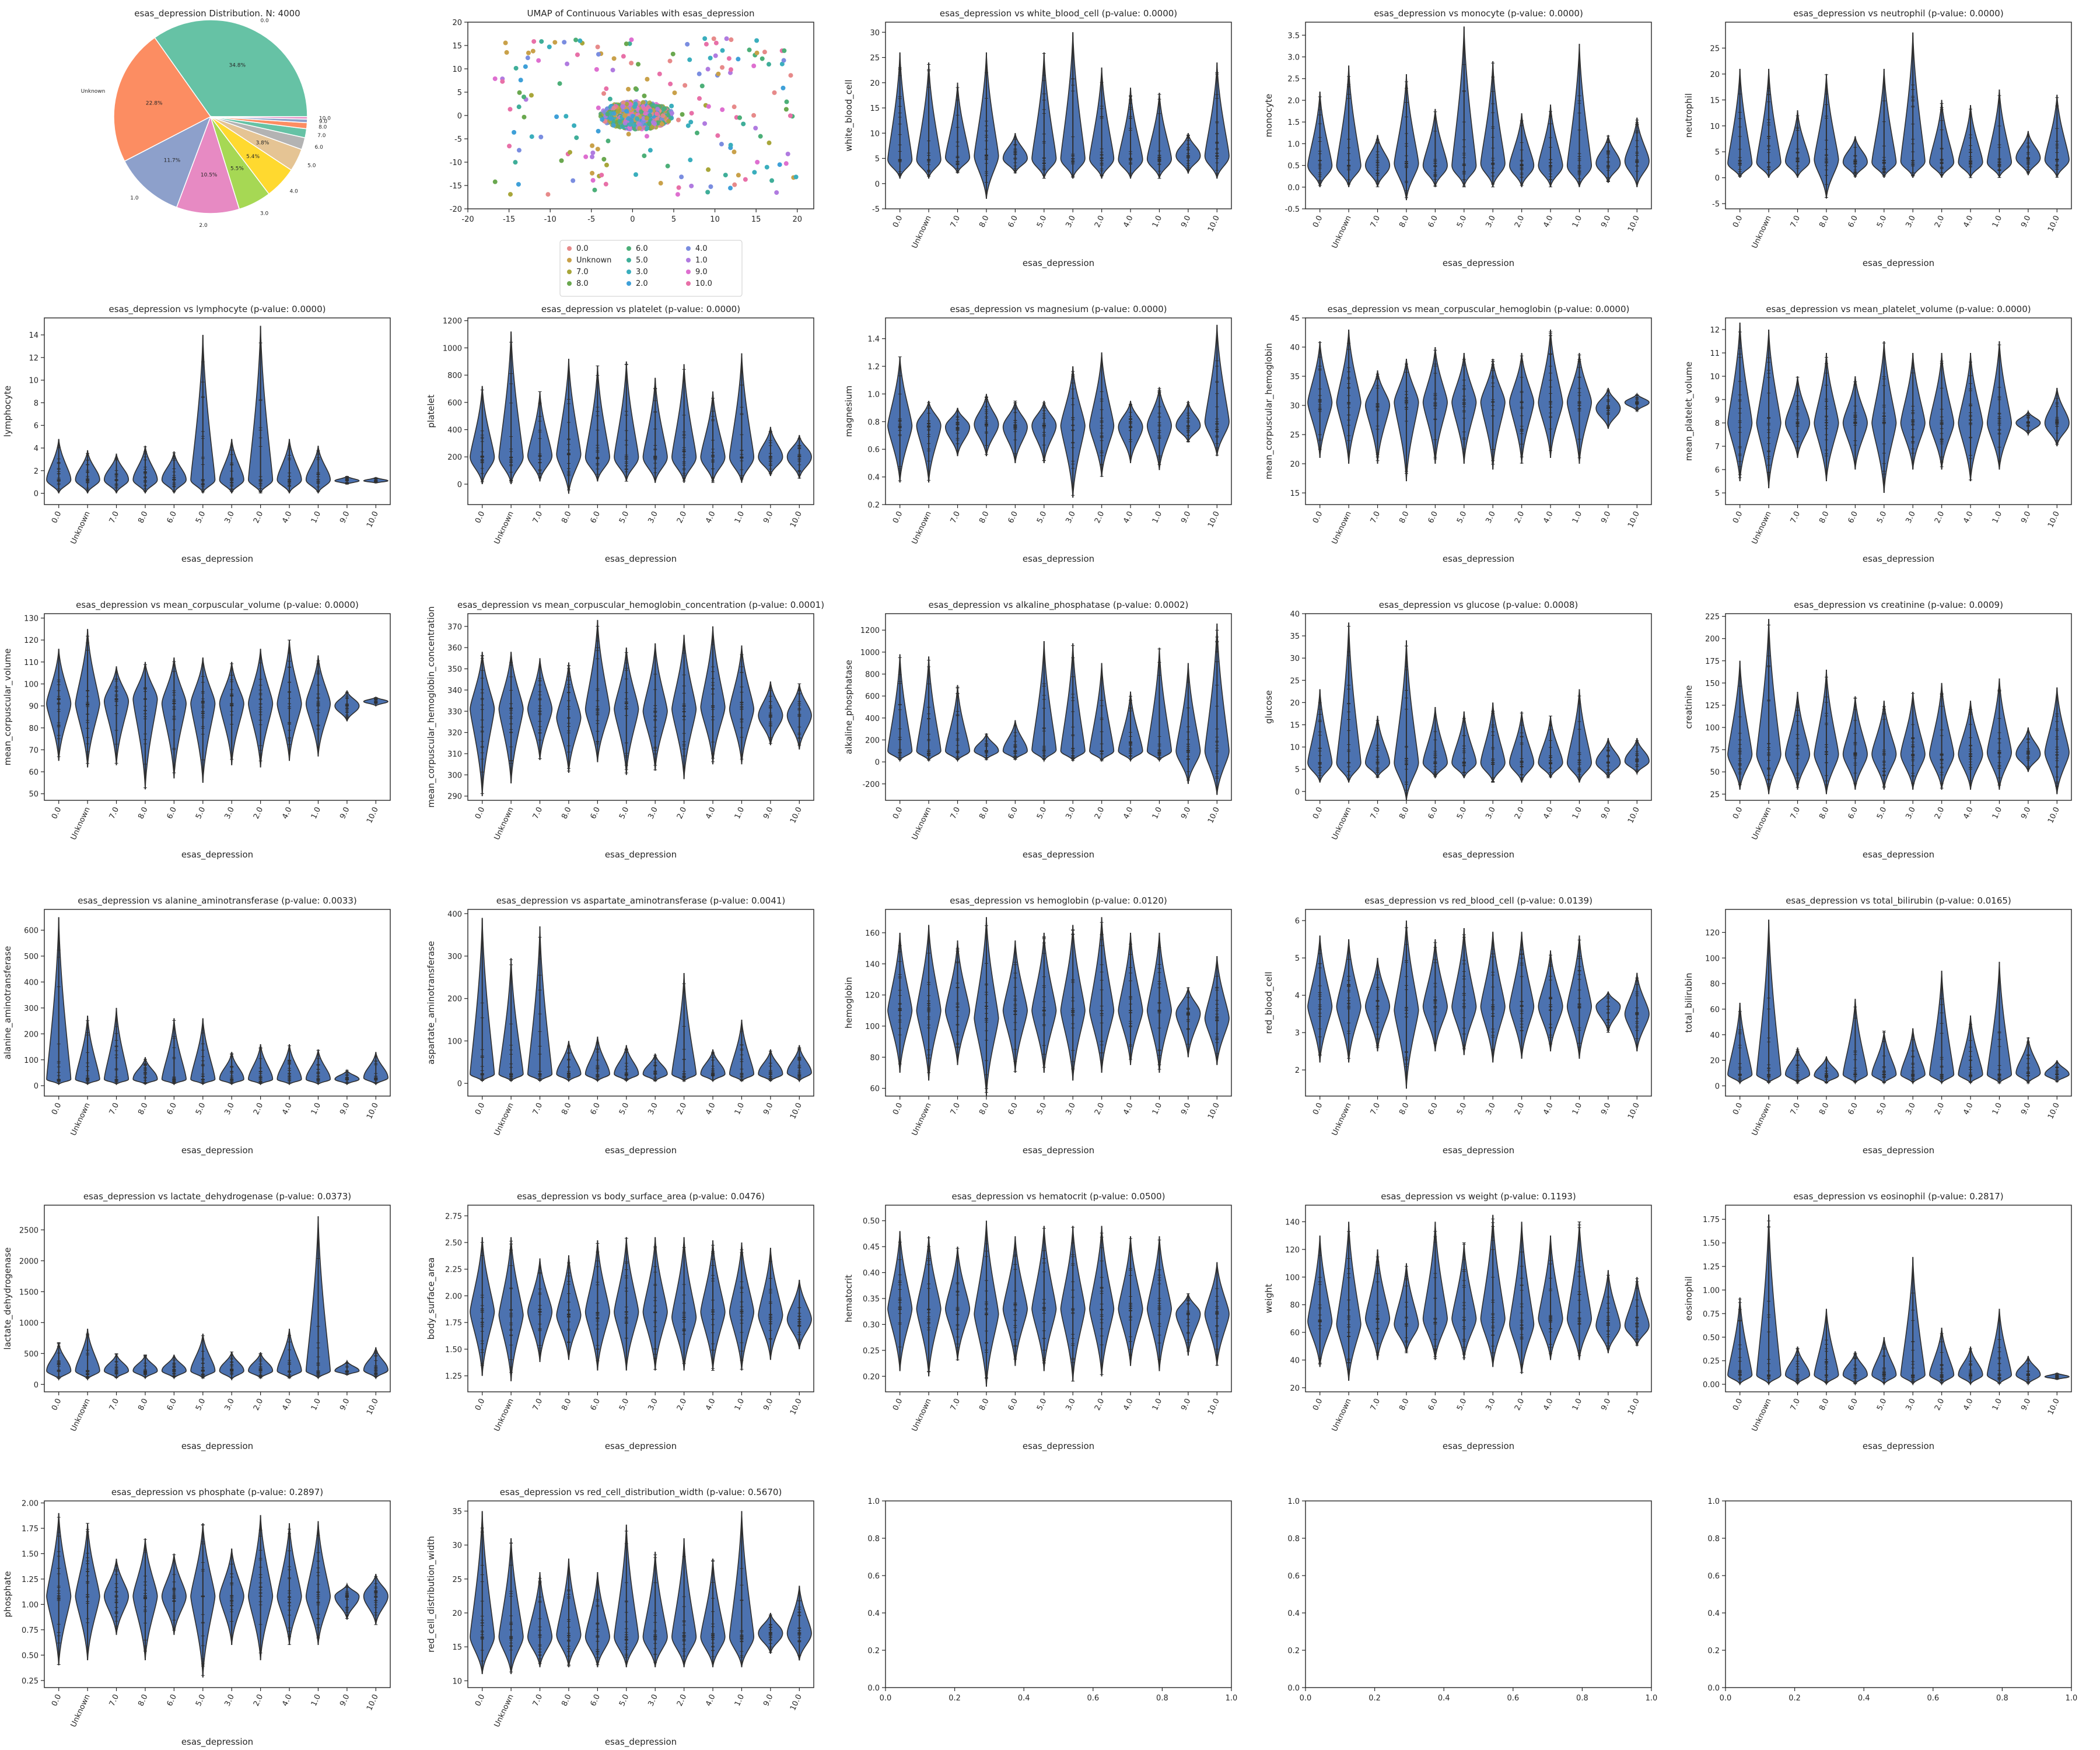 Image resolution: width=2100 pixels, height=1750 pixels. I want to click on legend-label: Unknown, so click(593, 260).